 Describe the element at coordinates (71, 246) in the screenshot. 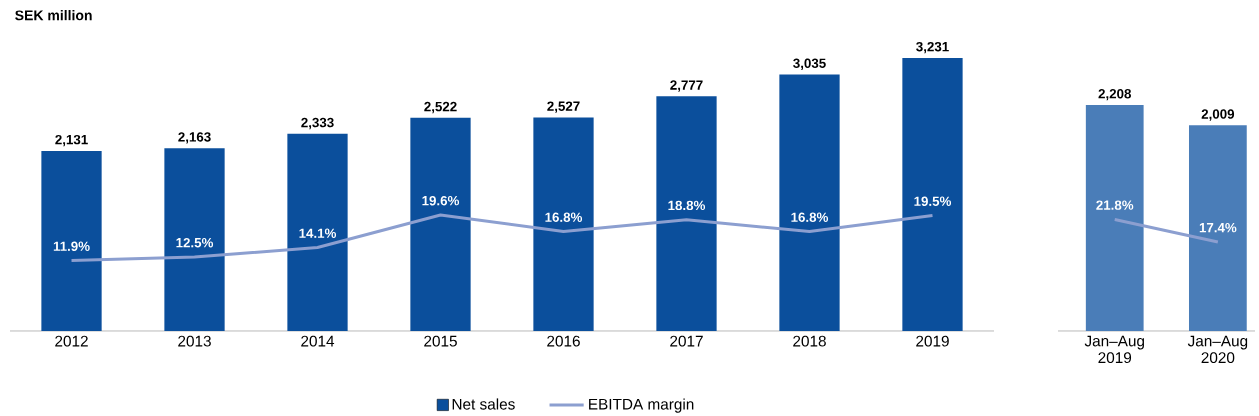

I see `data-label: 11.9%` at that location.